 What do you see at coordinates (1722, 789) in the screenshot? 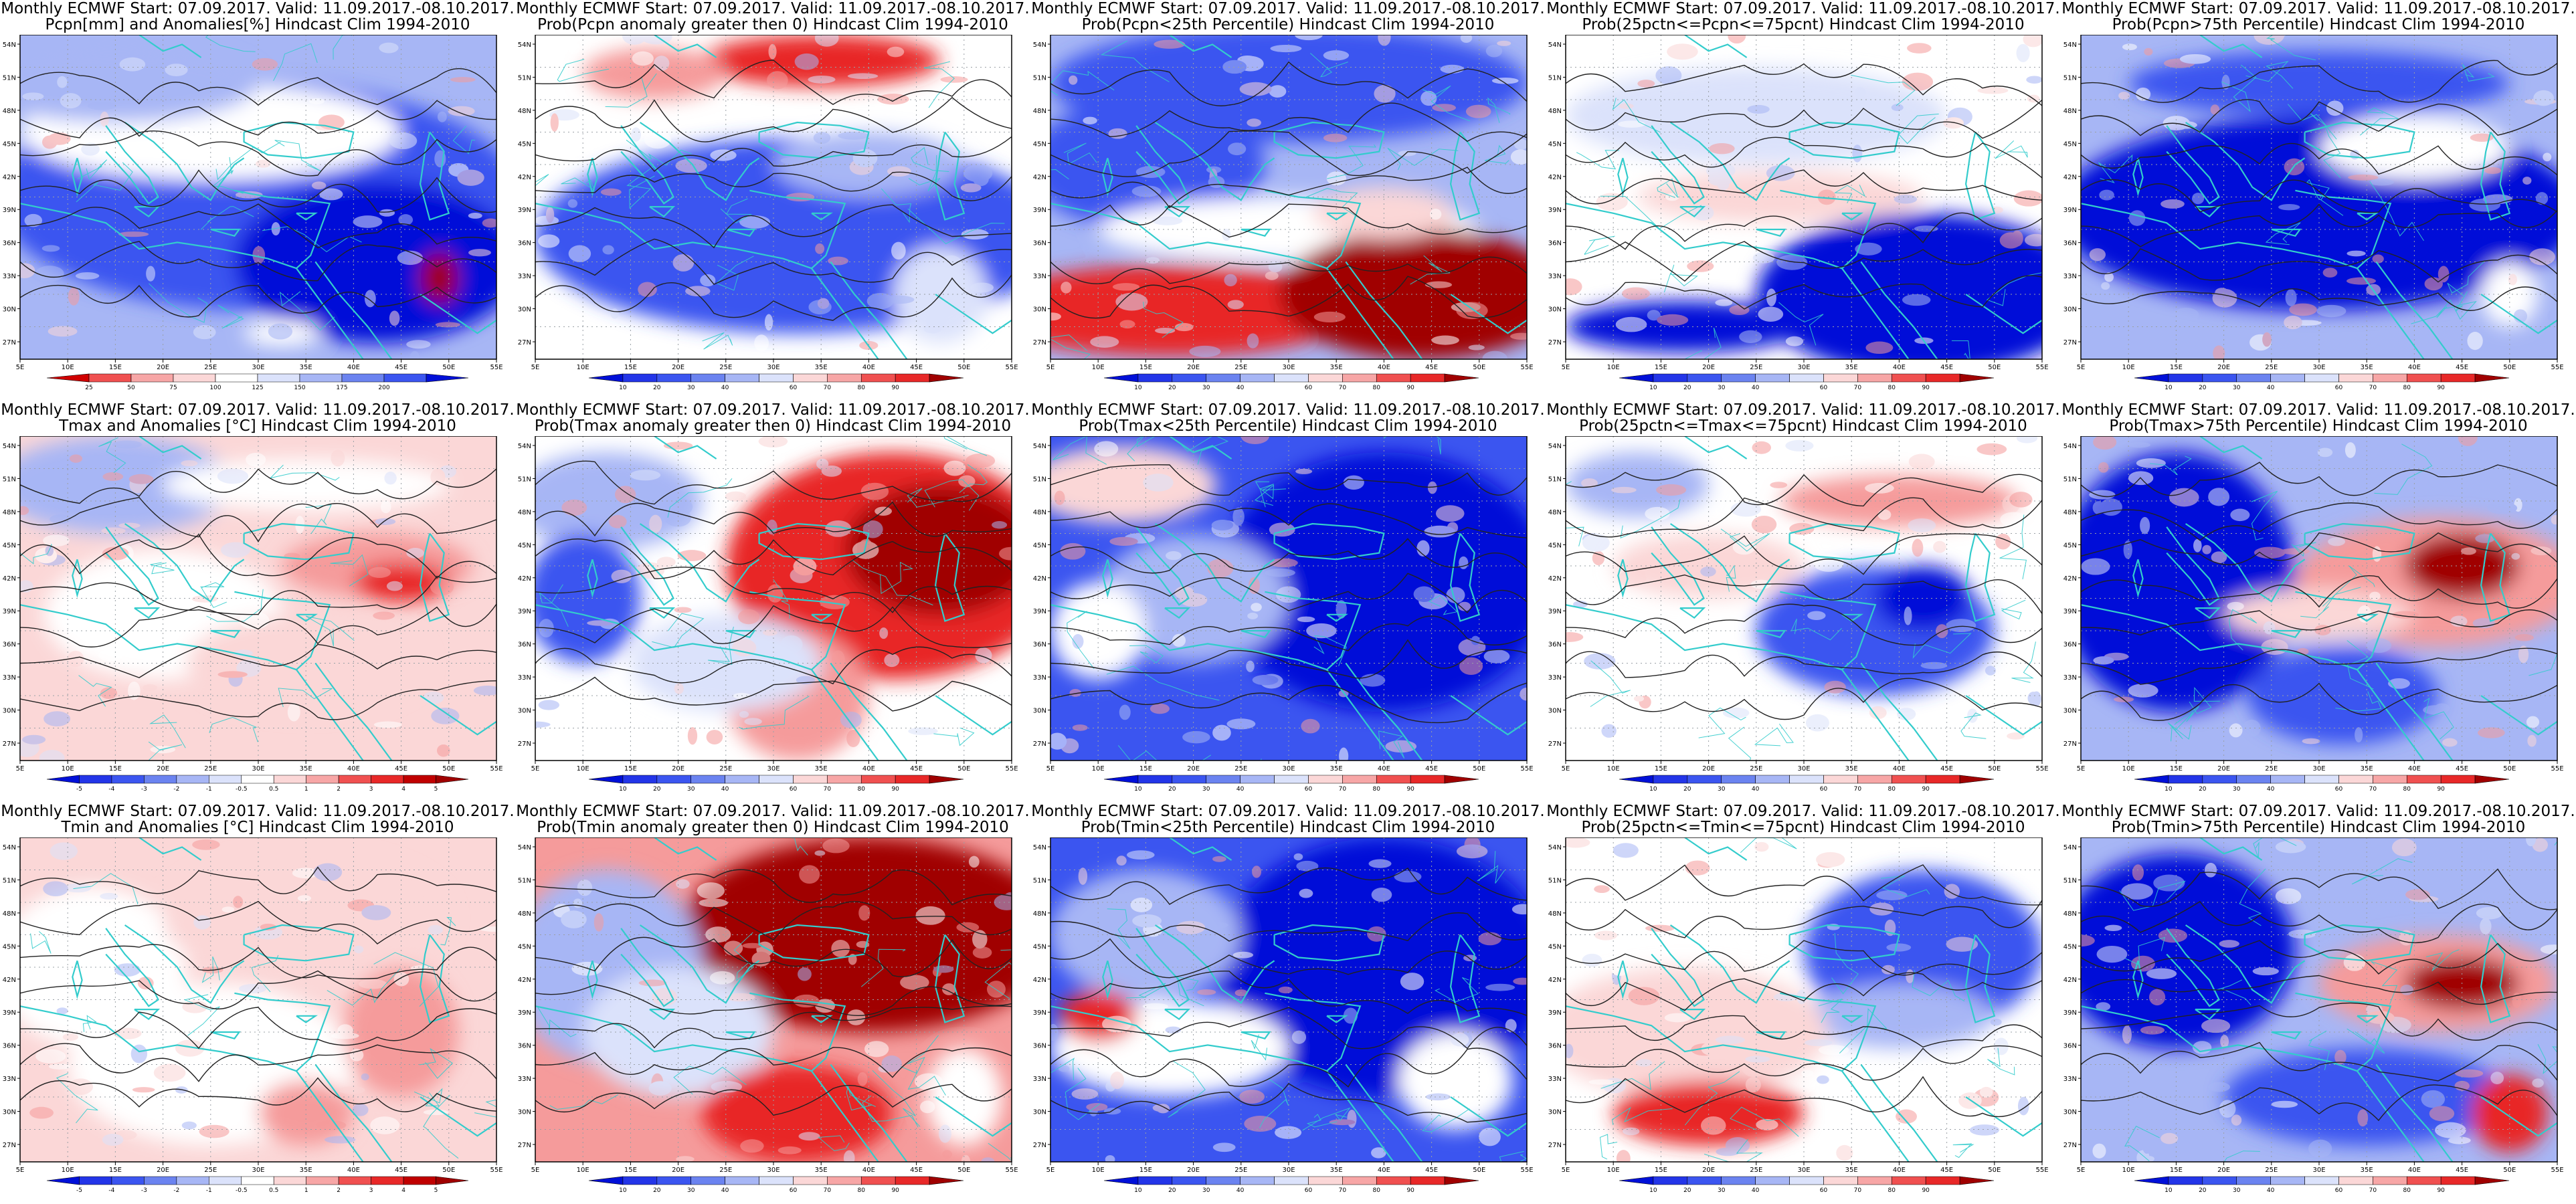
I see `color-bar-label: 30` at bounding box center [1722, 789].